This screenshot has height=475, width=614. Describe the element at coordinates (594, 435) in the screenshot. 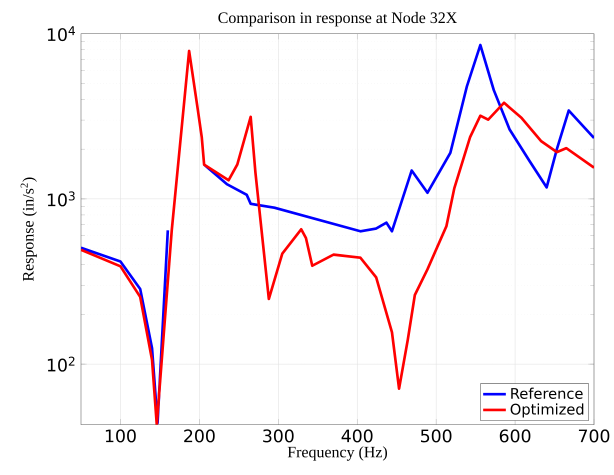

I see `x-tick-label: 700` at that location.